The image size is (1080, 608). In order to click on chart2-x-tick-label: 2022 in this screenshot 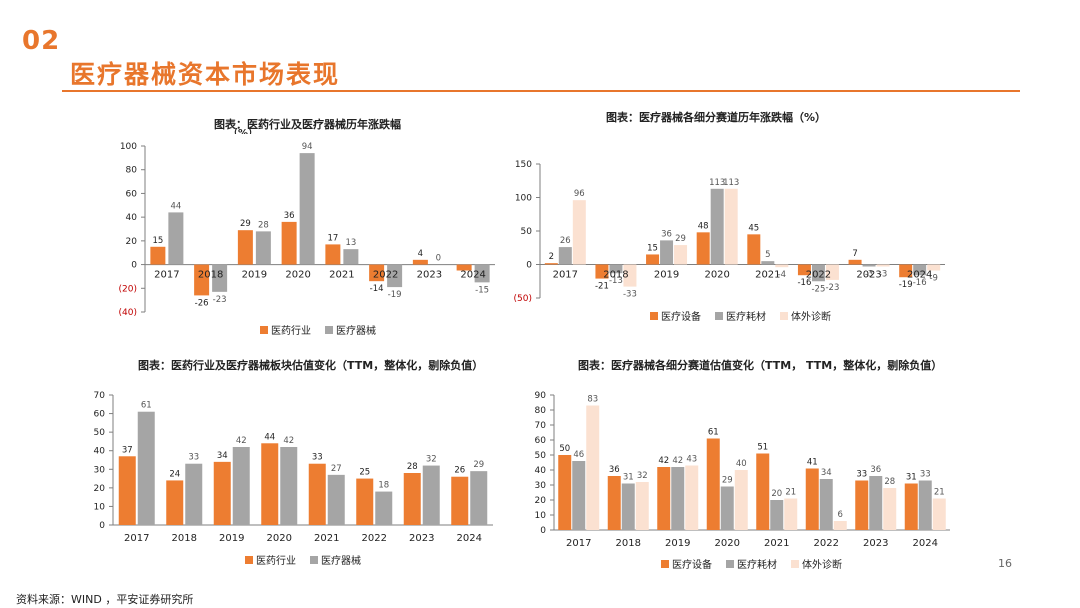, I will do `click(818, 275)`.